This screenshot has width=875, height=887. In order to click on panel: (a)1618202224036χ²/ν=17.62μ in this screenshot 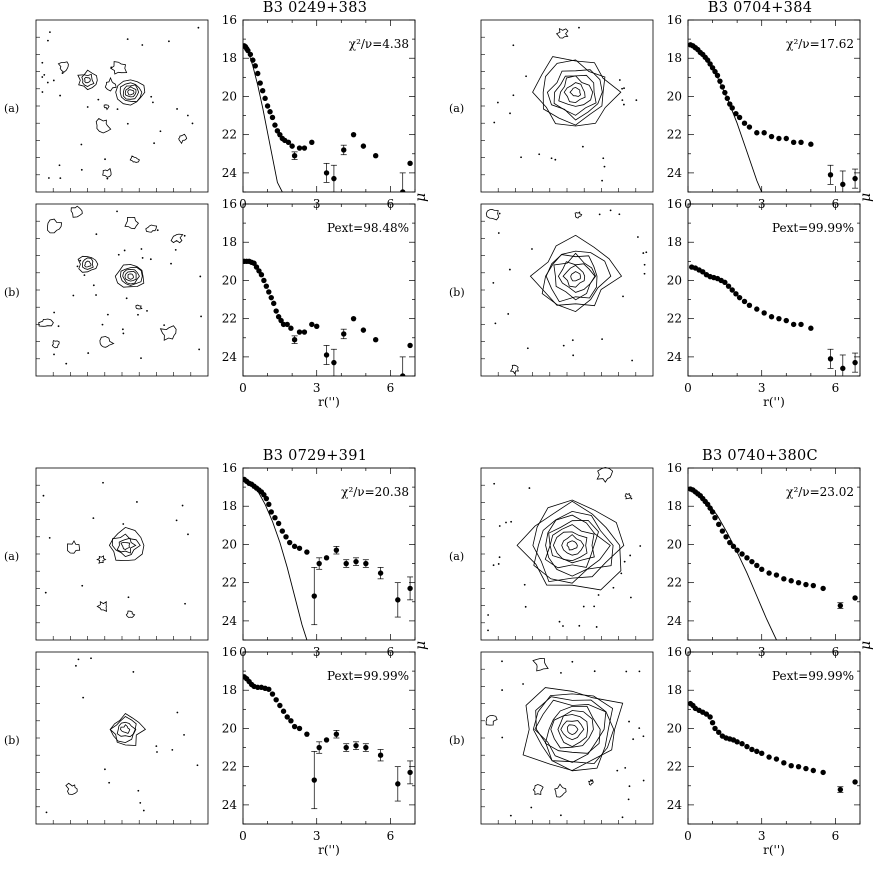, I will do `click(661, 112)`.